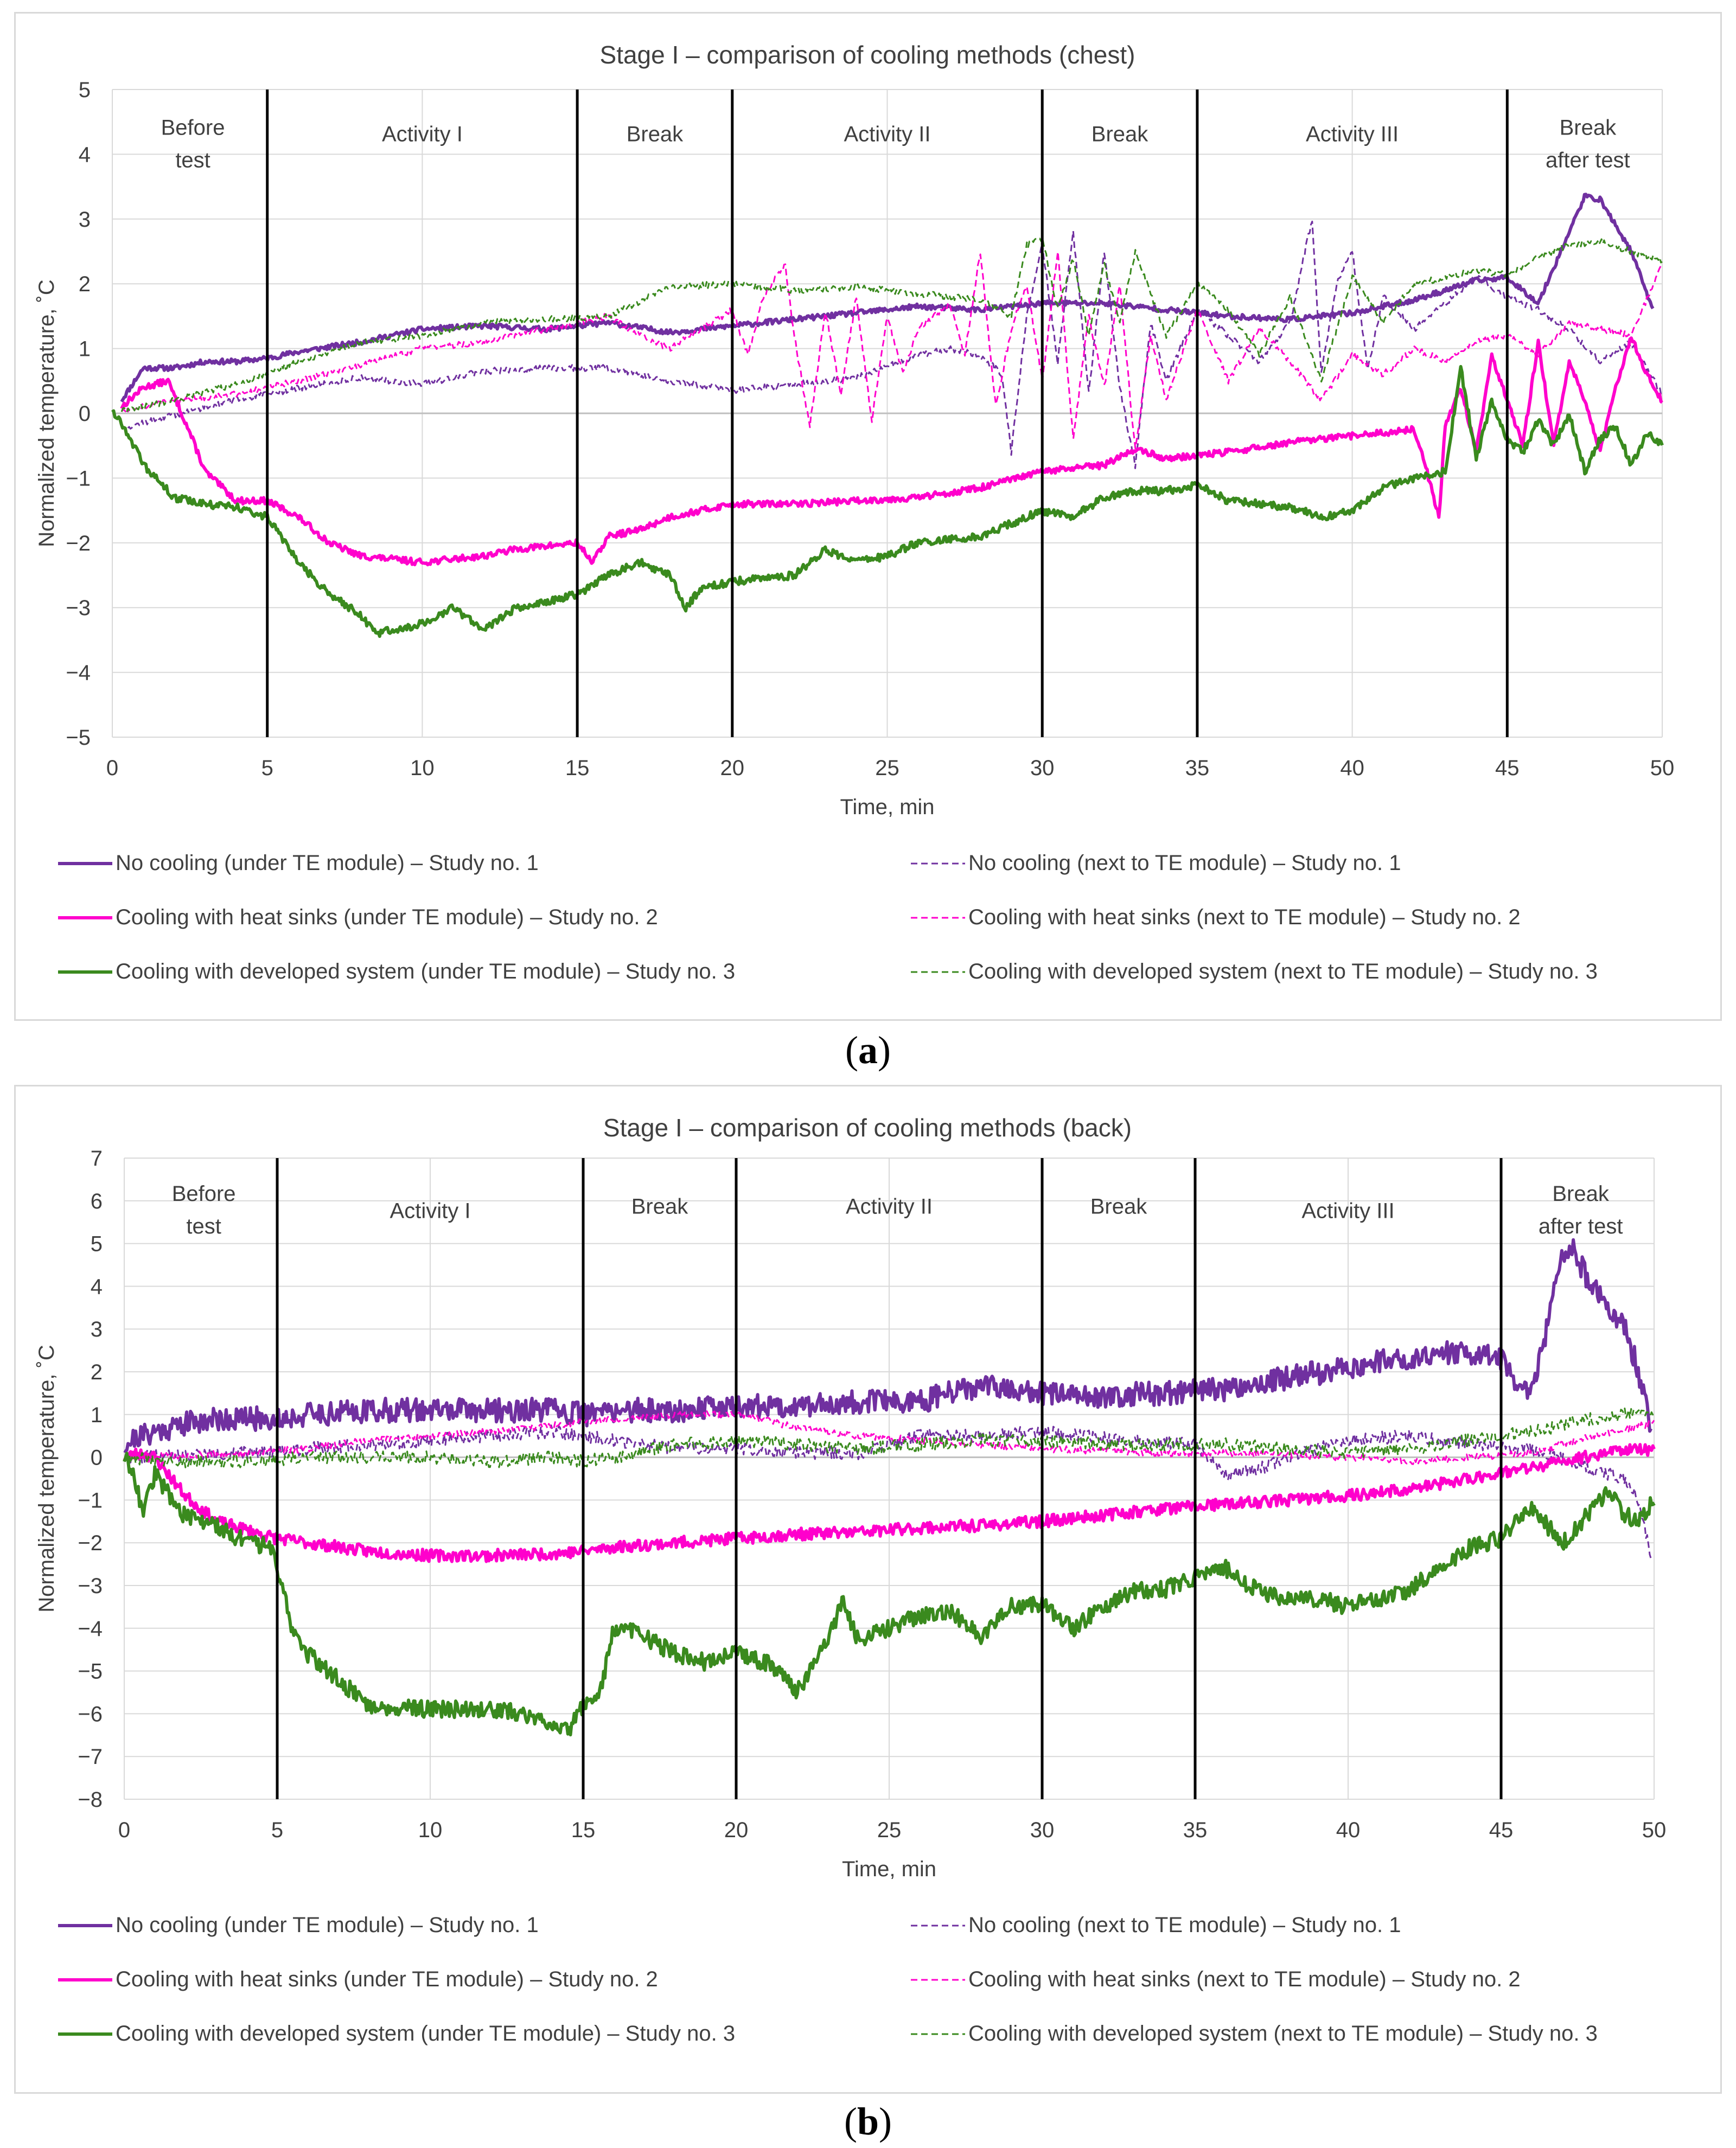  What do you see at coordinates (887, 807) in the screenshot?
I see `c1-x-axis-label: Time, min` at bounding box center [887, 807].